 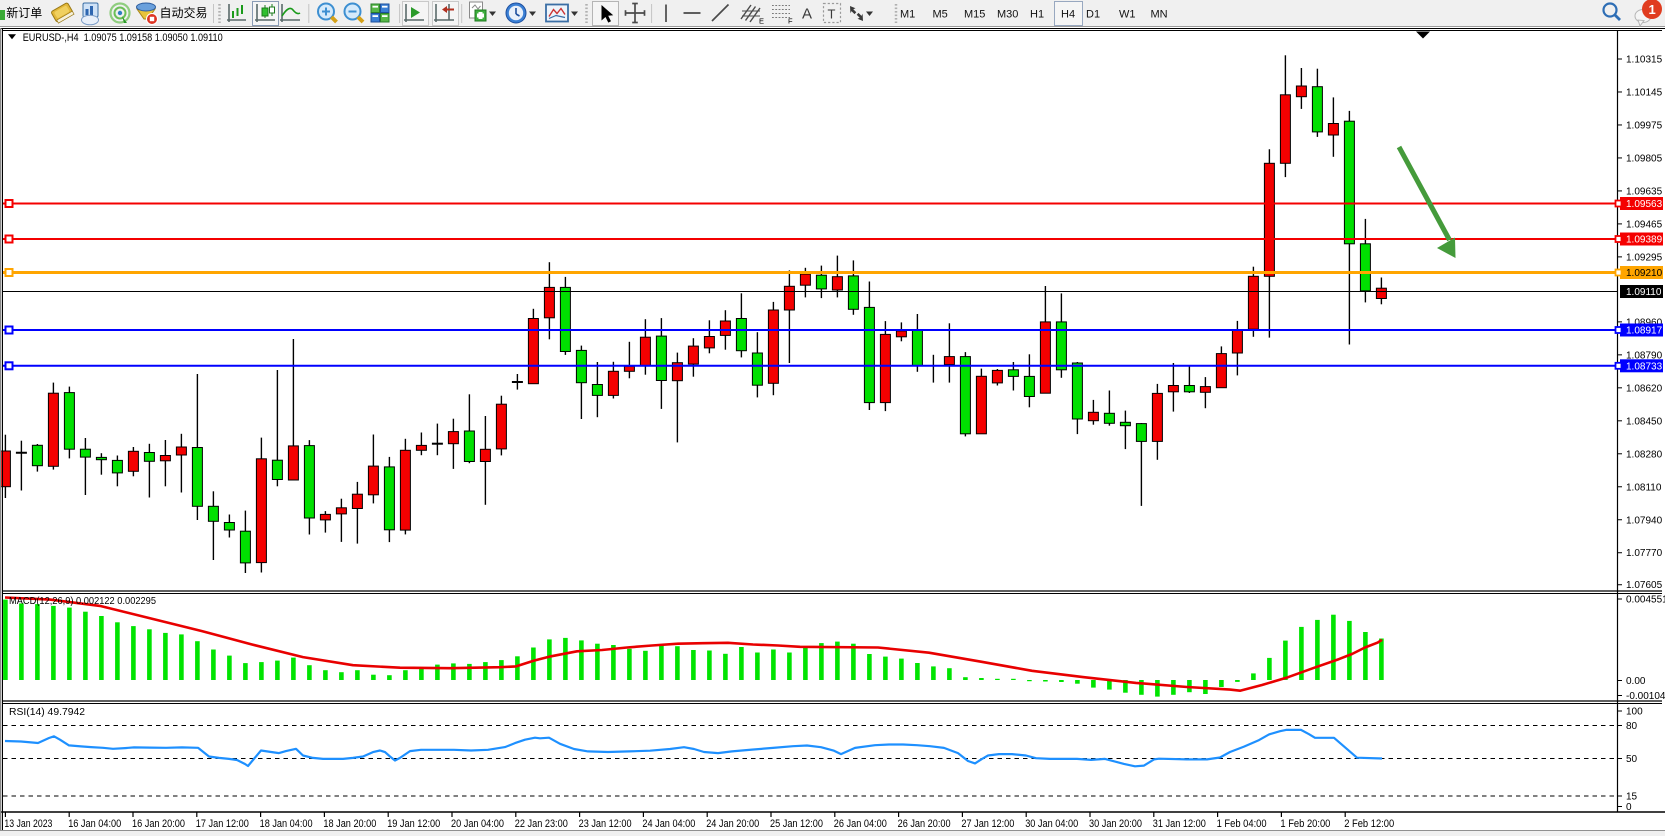 What do you see at coordinates (796, 824) in the screenshot?
I see `svg-text: 25 Jan 12:00` at bounding box center [796, 824].